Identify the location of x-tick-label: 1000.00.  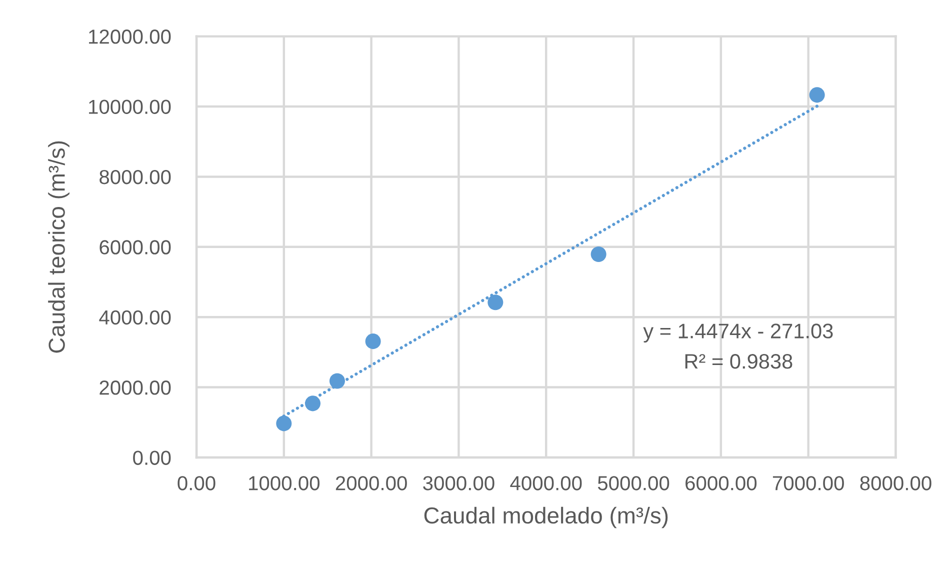
(284, 483).